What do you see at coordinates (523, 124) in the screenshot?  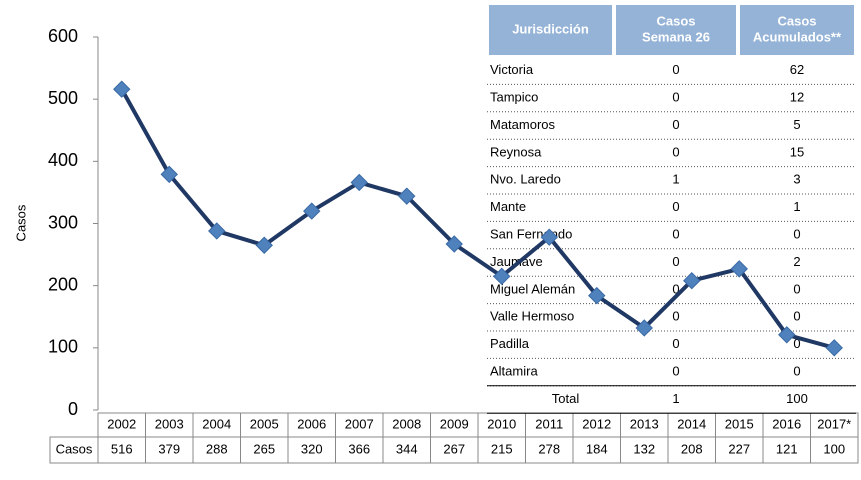 I see `table-cell-text: Matamoros` at bounding box center [523, 124].